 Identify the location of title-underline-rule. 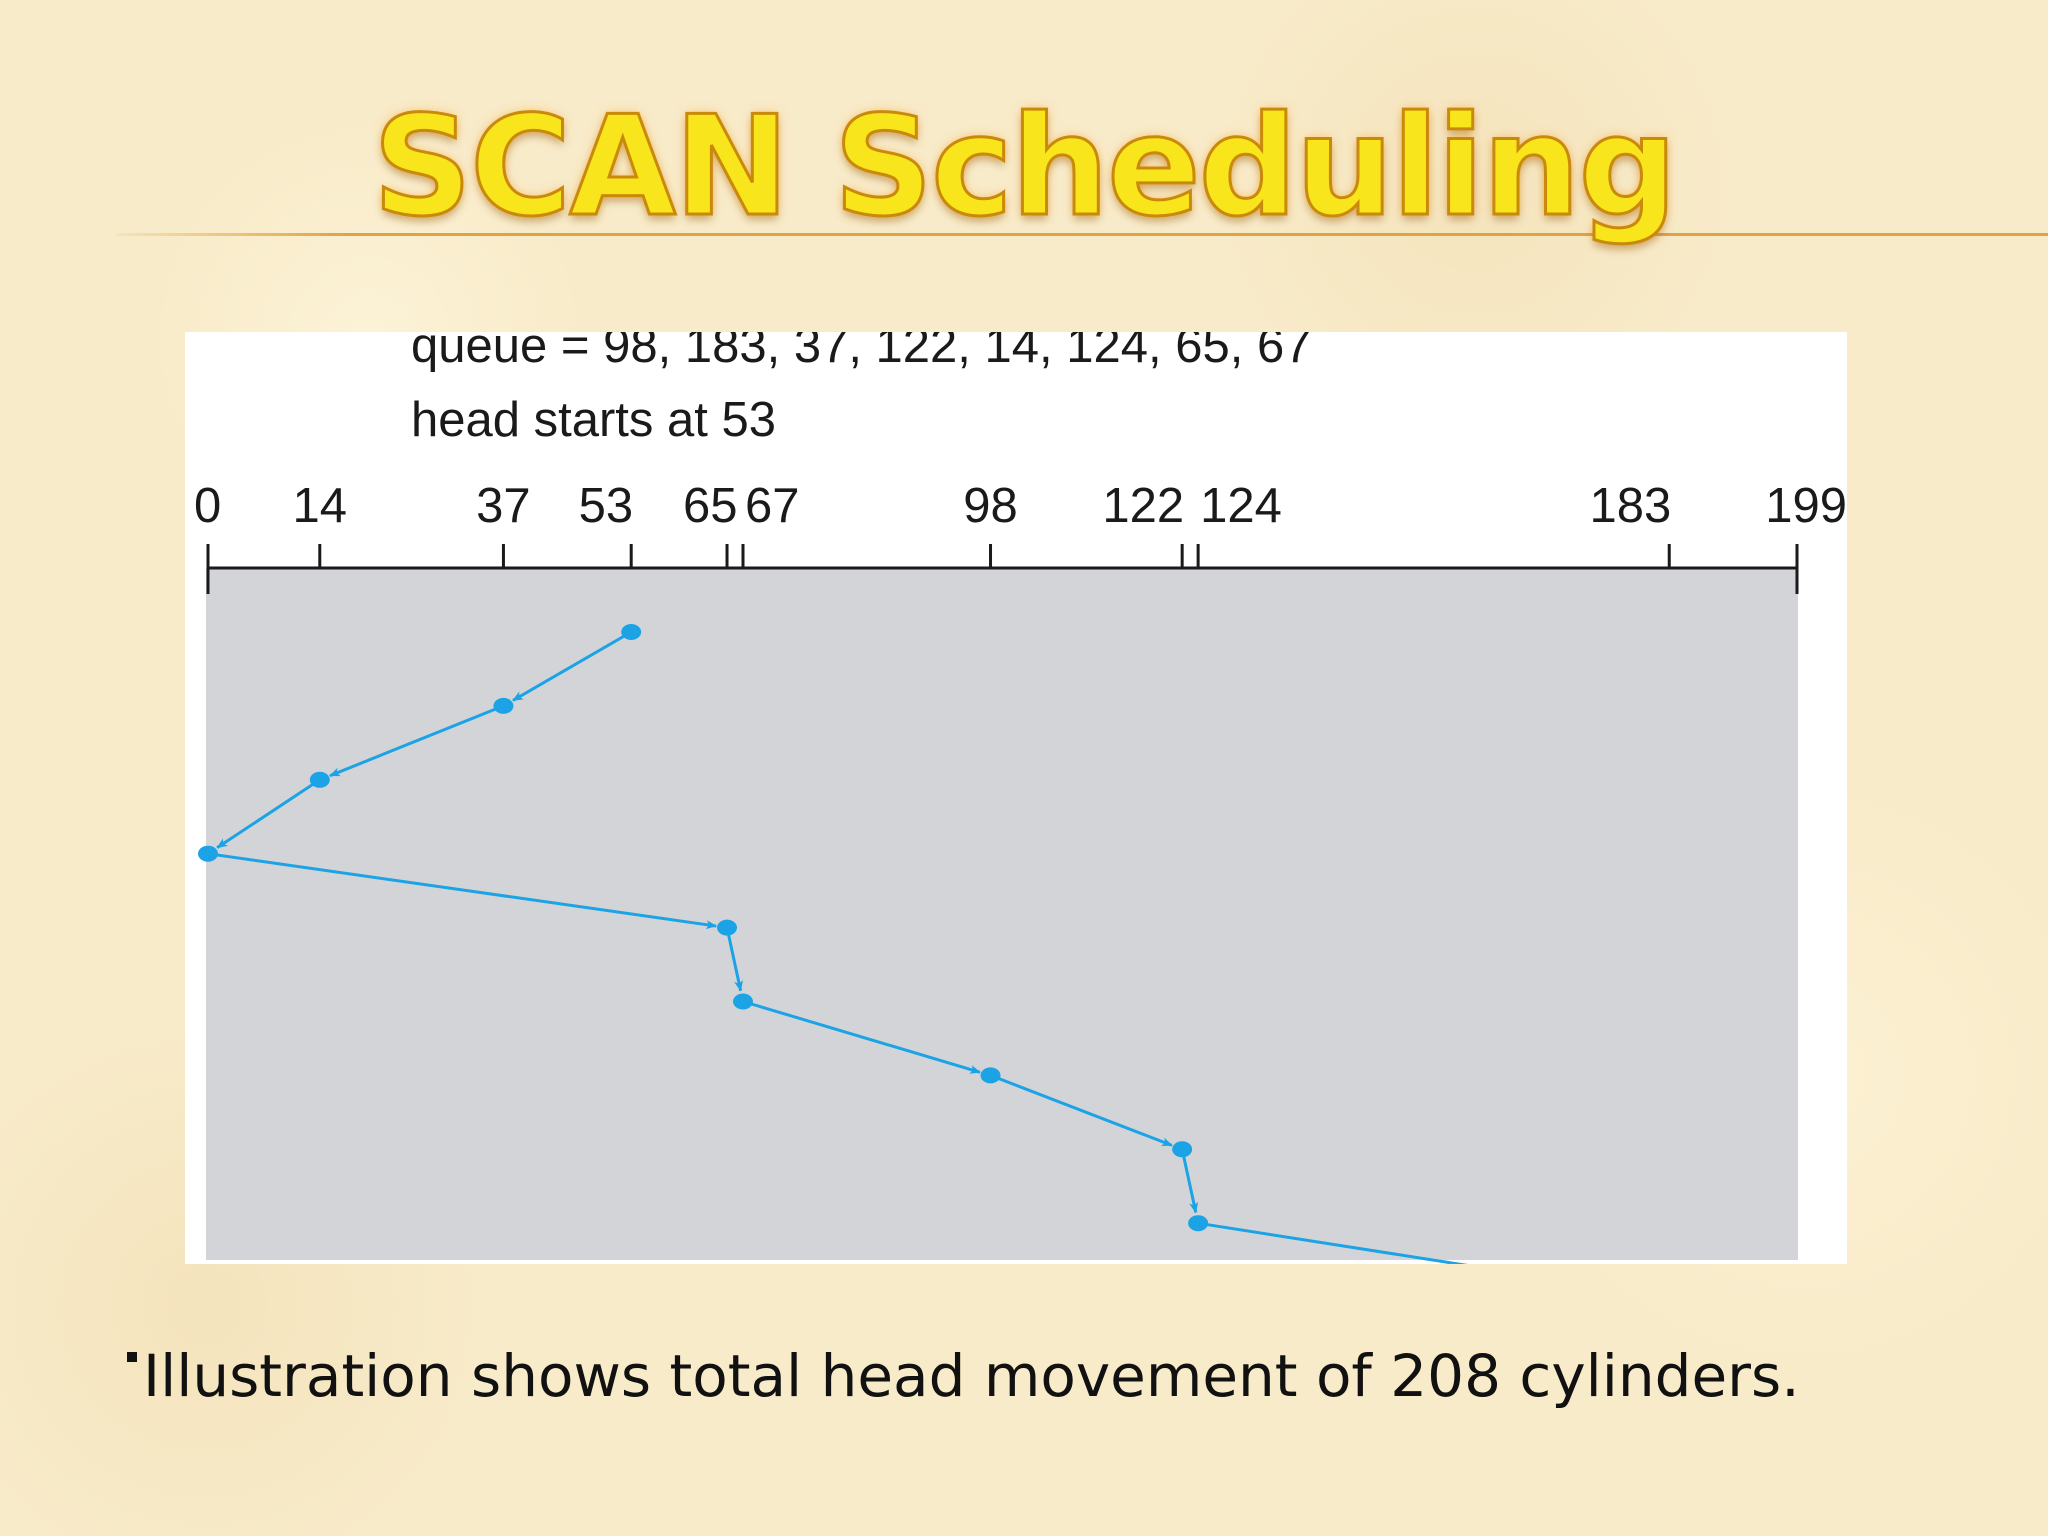
(1081, 234).